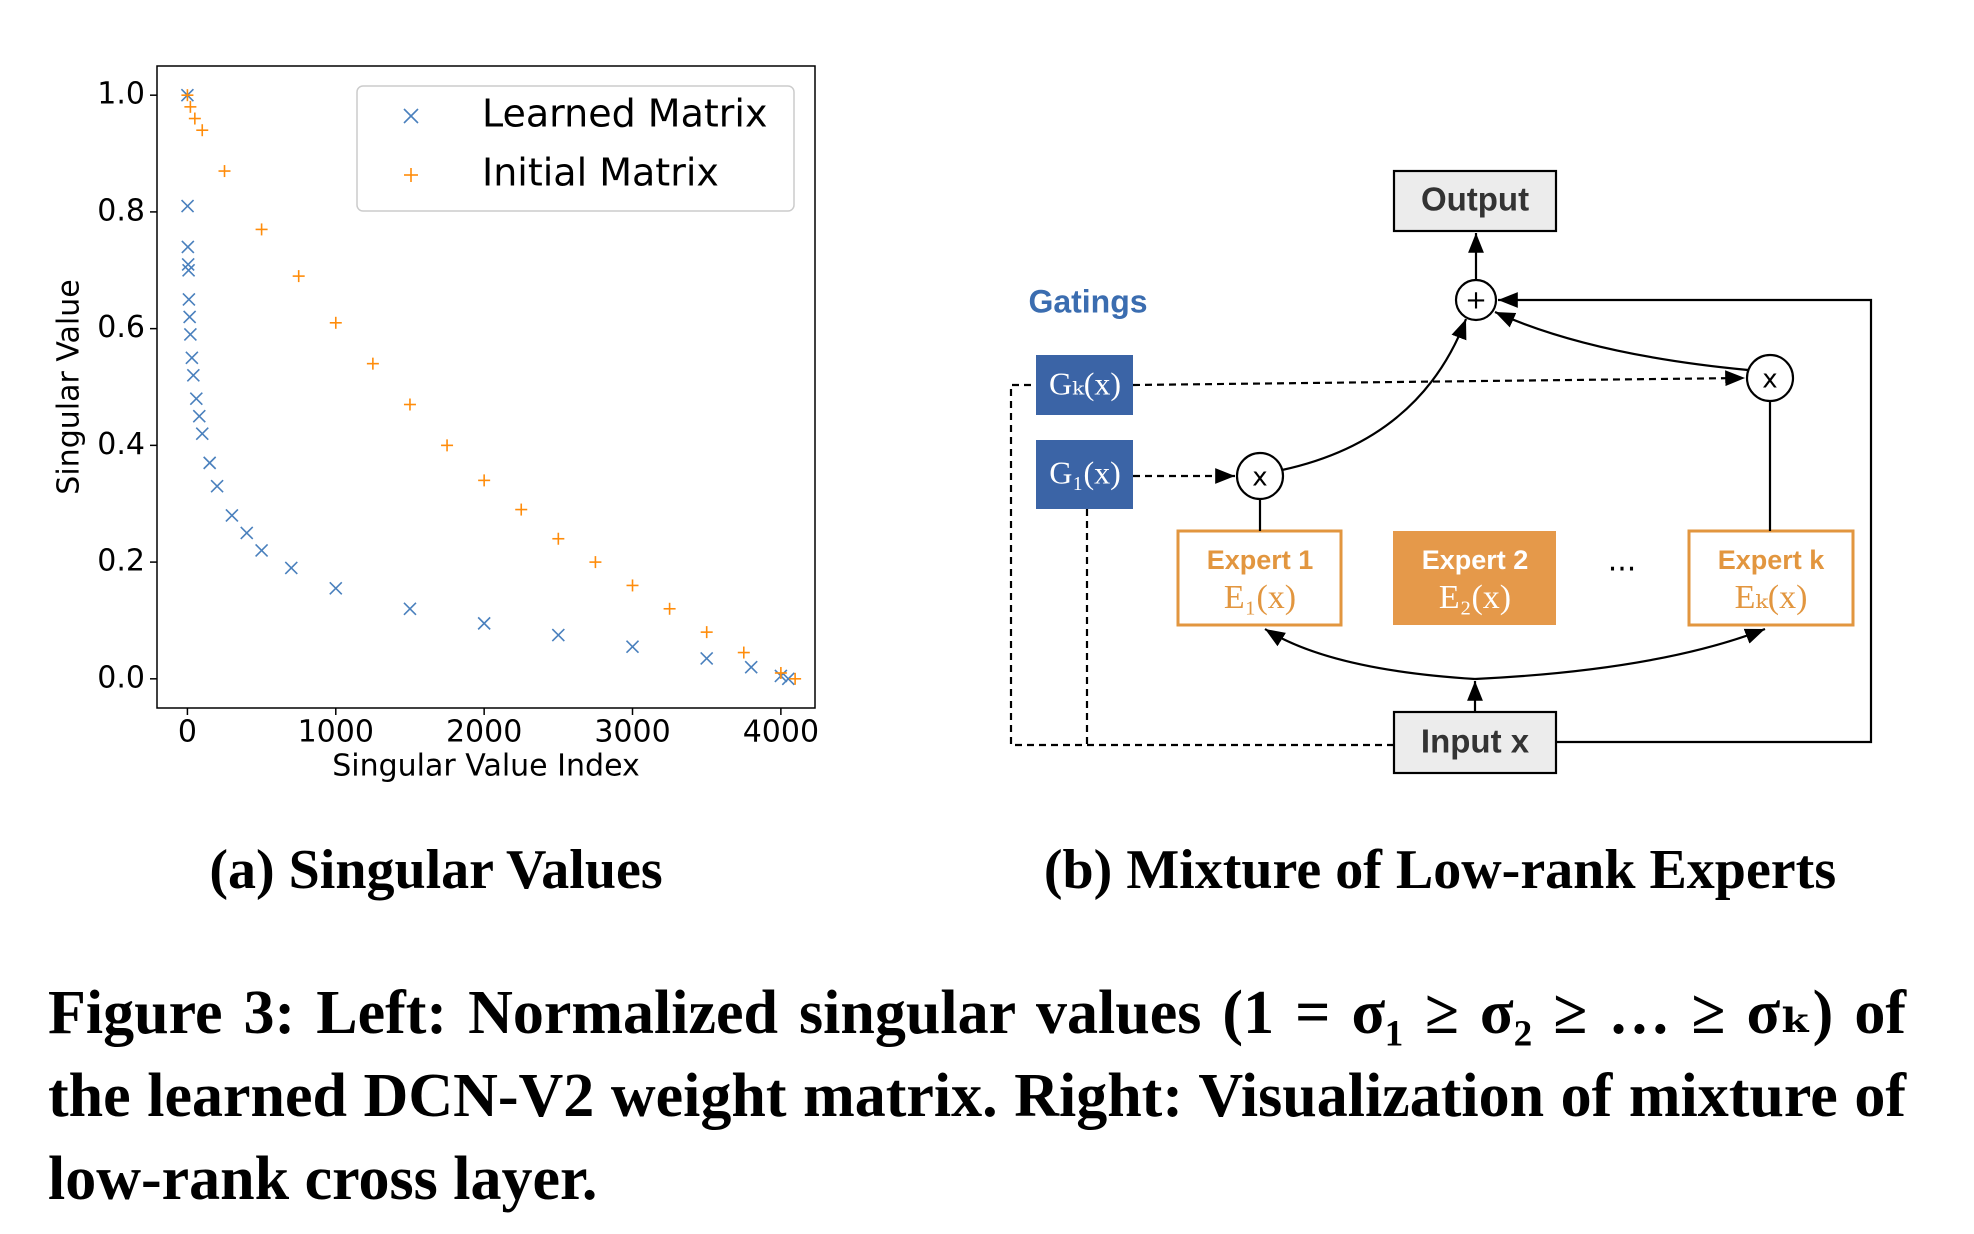 This screenshot has height=1234, width=1974. I want to click on x-axis-label: Singular Value Index, so click(486, 766).